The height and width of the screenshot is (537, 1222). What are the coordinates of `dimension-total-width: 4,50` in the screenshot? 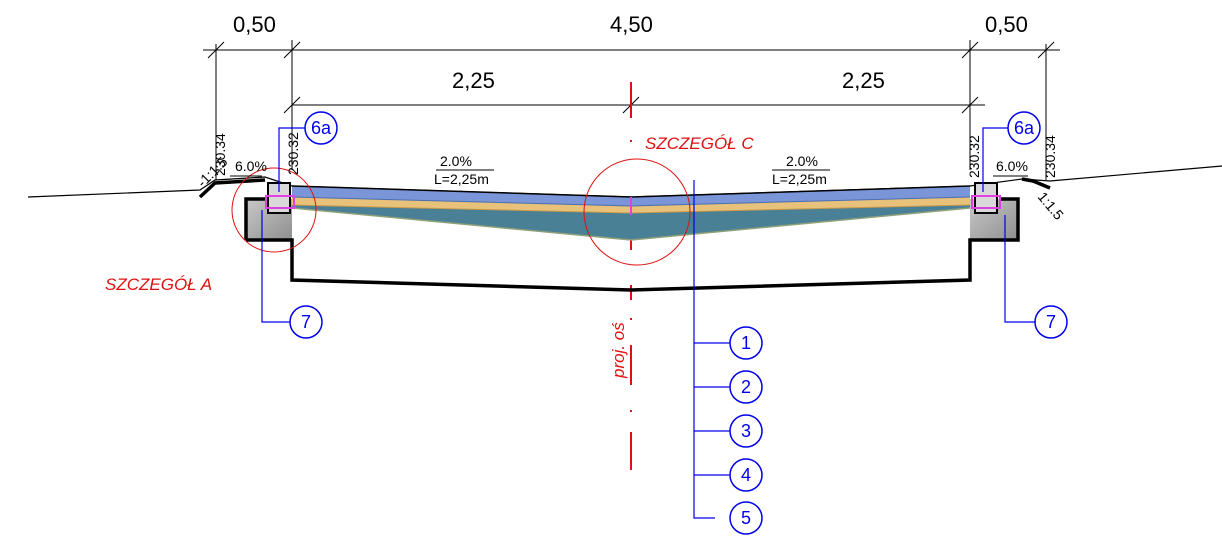 It's located at (631, 24).